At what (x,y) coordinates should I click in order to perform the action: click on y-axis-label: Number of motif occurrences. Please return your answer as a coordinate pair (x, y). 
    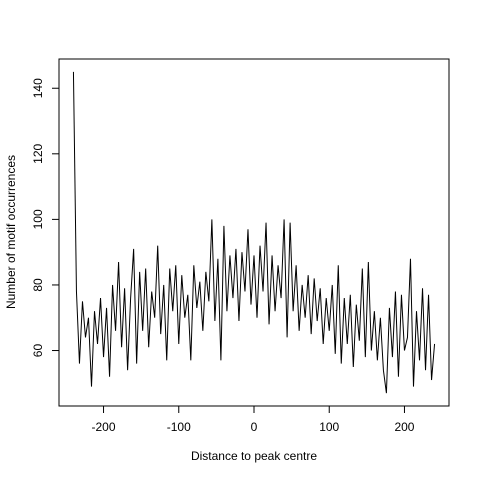
    Looking at the image, I should click on (11, 232).